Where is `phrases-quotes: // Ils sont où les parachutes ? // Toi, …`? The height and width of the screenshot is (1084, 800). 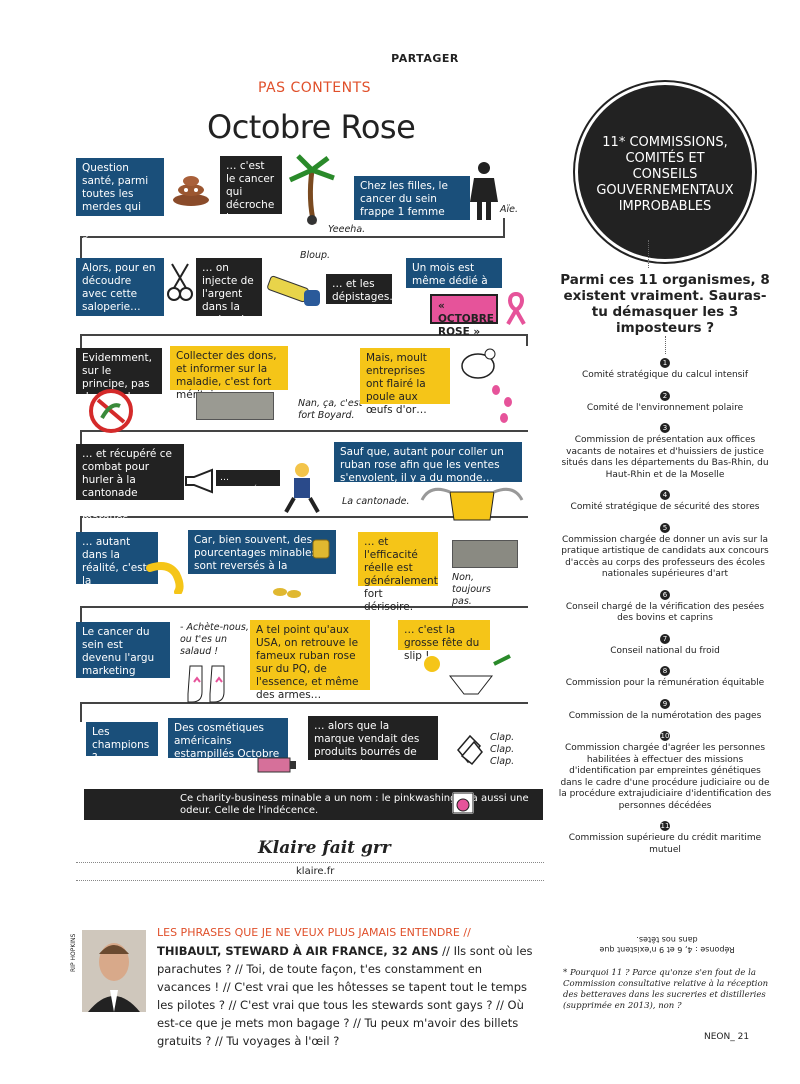
phrases-quotes: // Ils sont où les parachutes ? // Toi, … is located at coordinates (345, 996).